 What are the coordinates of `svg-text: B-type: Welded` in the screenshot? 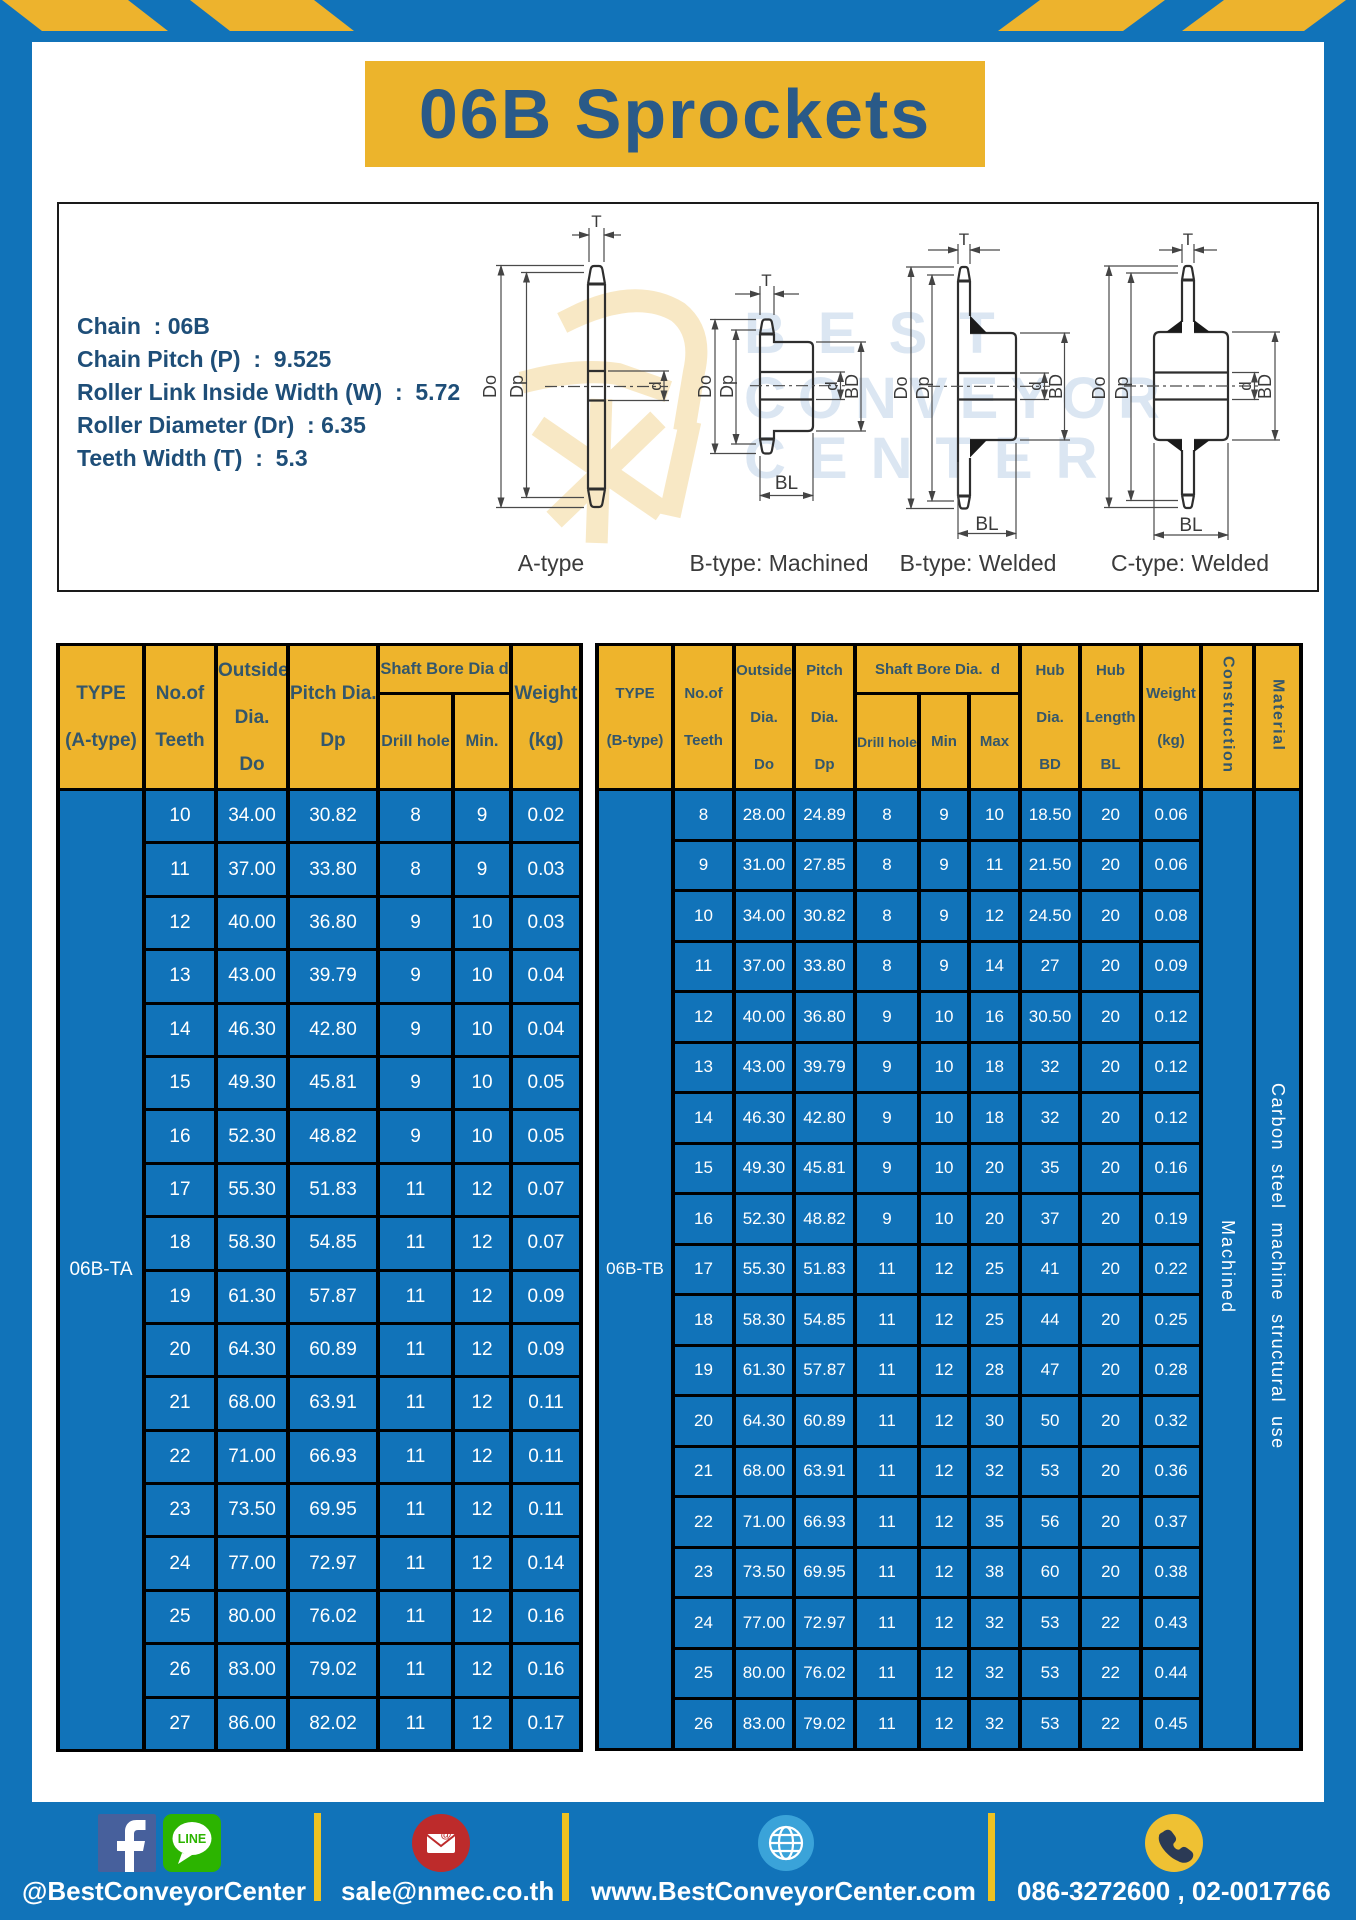 It's located at (978, 563).